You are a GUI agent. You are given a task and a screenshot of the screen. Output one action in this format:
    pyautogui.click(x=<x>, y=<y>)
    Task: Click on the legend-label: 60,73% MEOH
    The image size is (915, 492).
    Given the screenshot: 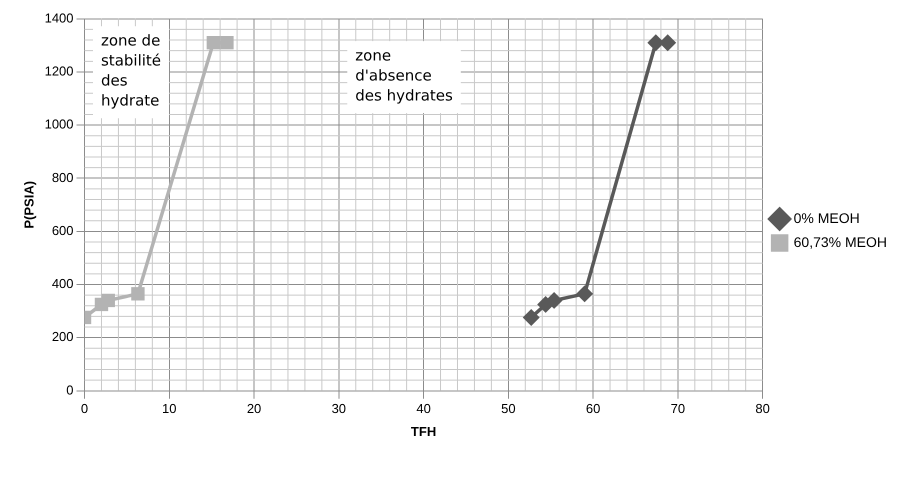 What is the action you would take?
    pyautogui.click(x=841, y=242)
    